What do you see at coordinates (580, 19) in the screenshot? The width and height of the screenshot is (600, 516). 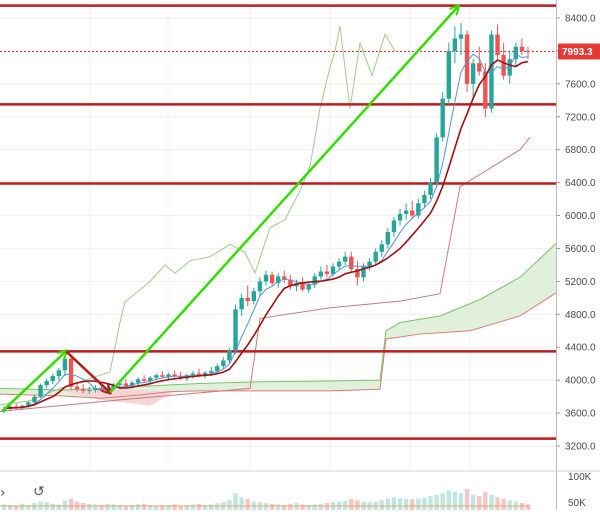 I see `y-tick-label: 8400.0` at bounding box center [580, 19].